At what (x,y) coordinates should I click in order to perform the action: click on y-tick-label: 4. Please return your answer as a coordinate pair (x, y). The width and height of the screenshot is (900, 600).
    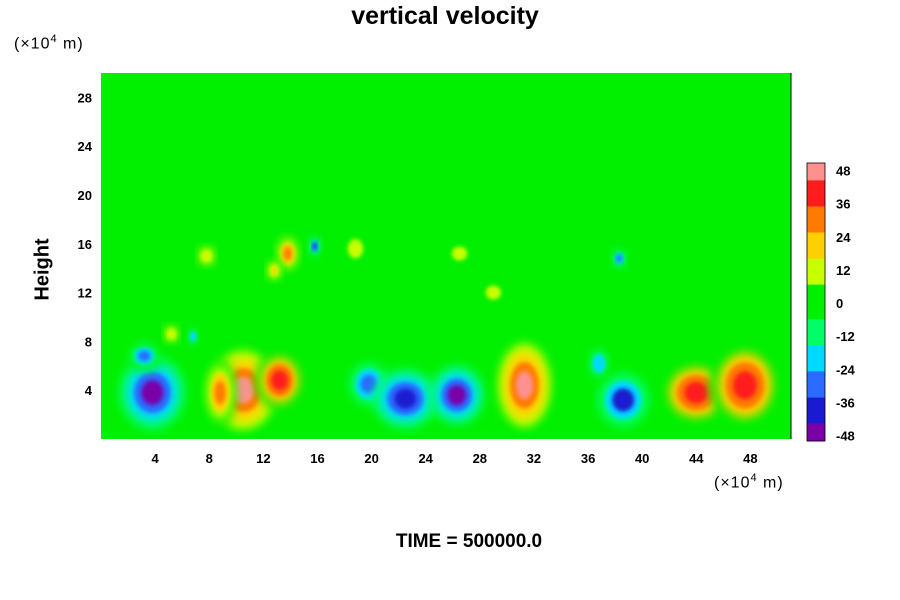
    Looking at the image, I should click on (89, 390).